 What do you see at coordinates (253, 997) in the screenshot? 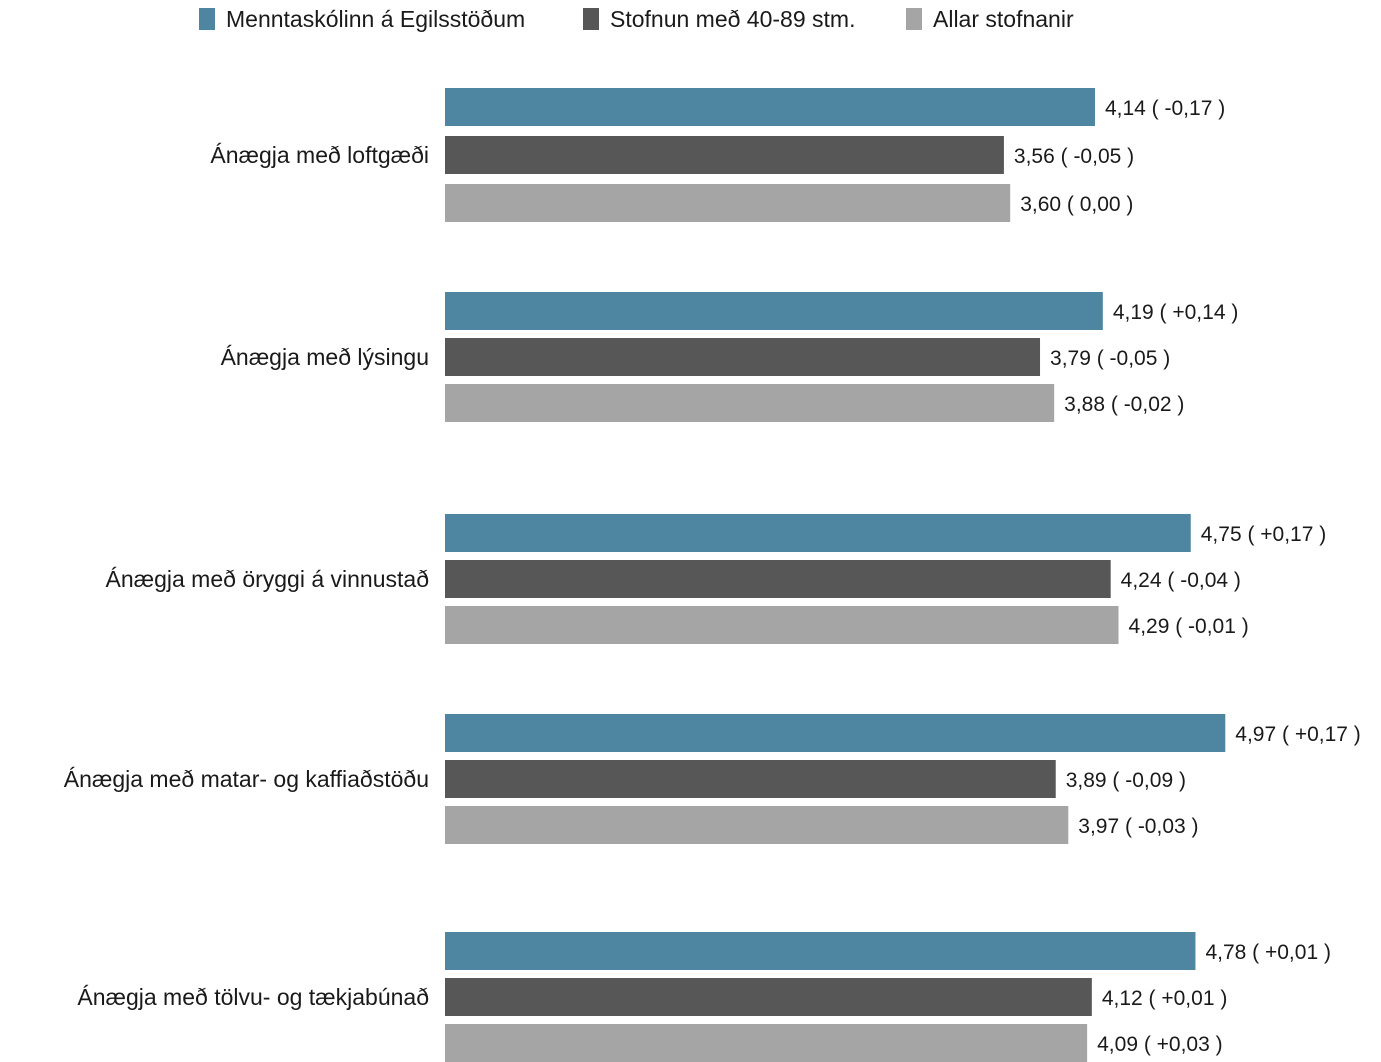
I see `category-label: Ánægja með tölvu- og tækjabúnað` at bounding box center [253, 997].